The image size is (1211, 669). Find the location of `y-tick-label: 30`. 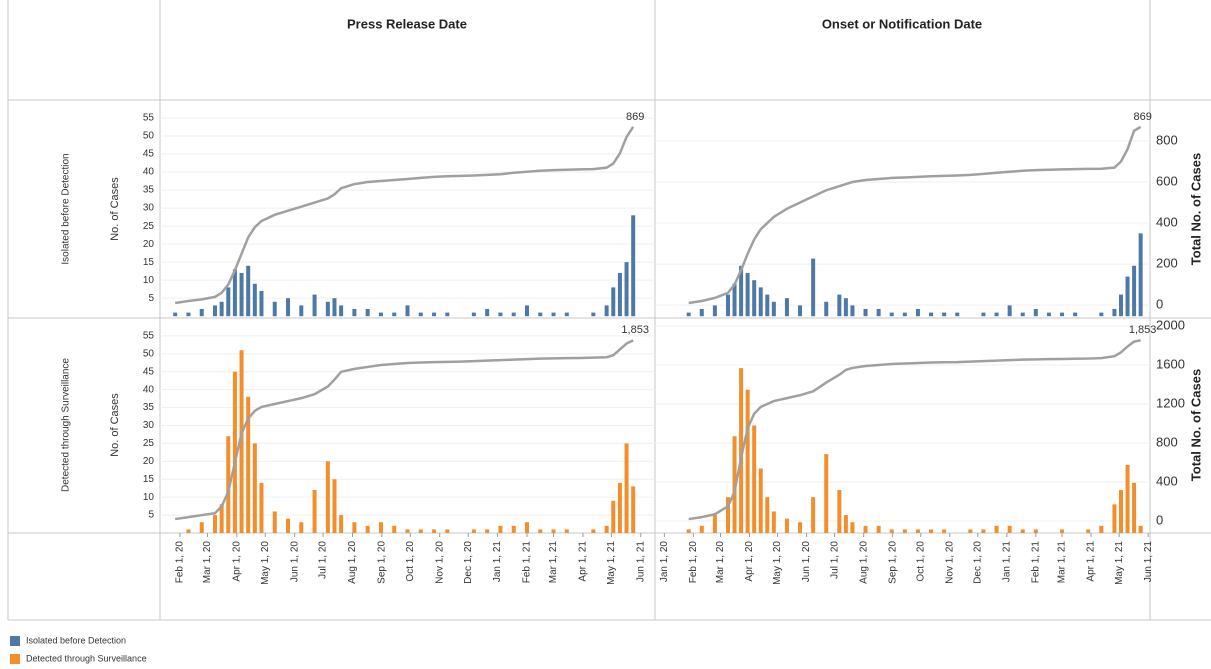

y-tick-label: 30 is located at coordinates (149, 208).